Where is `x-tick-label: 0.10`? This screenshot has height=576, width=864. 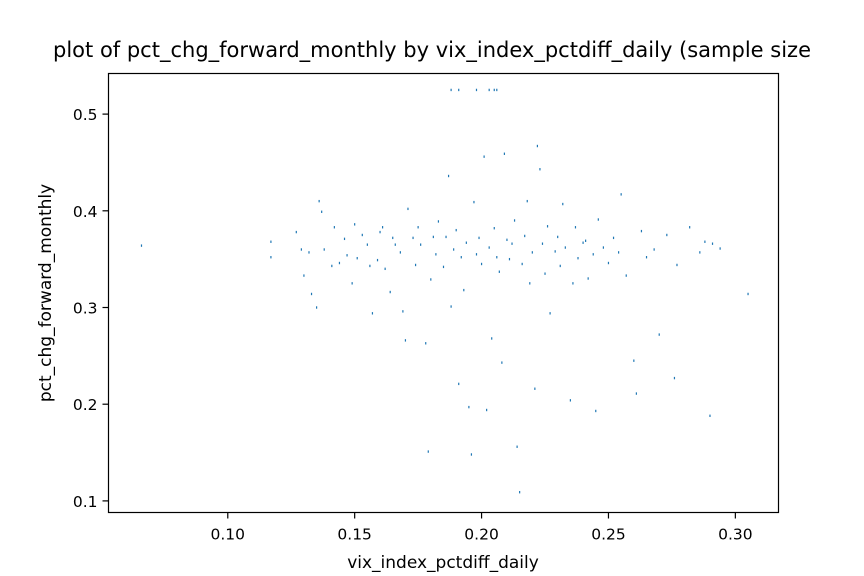 x-tick-label: 0.10 is located at coordinates (228, 535).